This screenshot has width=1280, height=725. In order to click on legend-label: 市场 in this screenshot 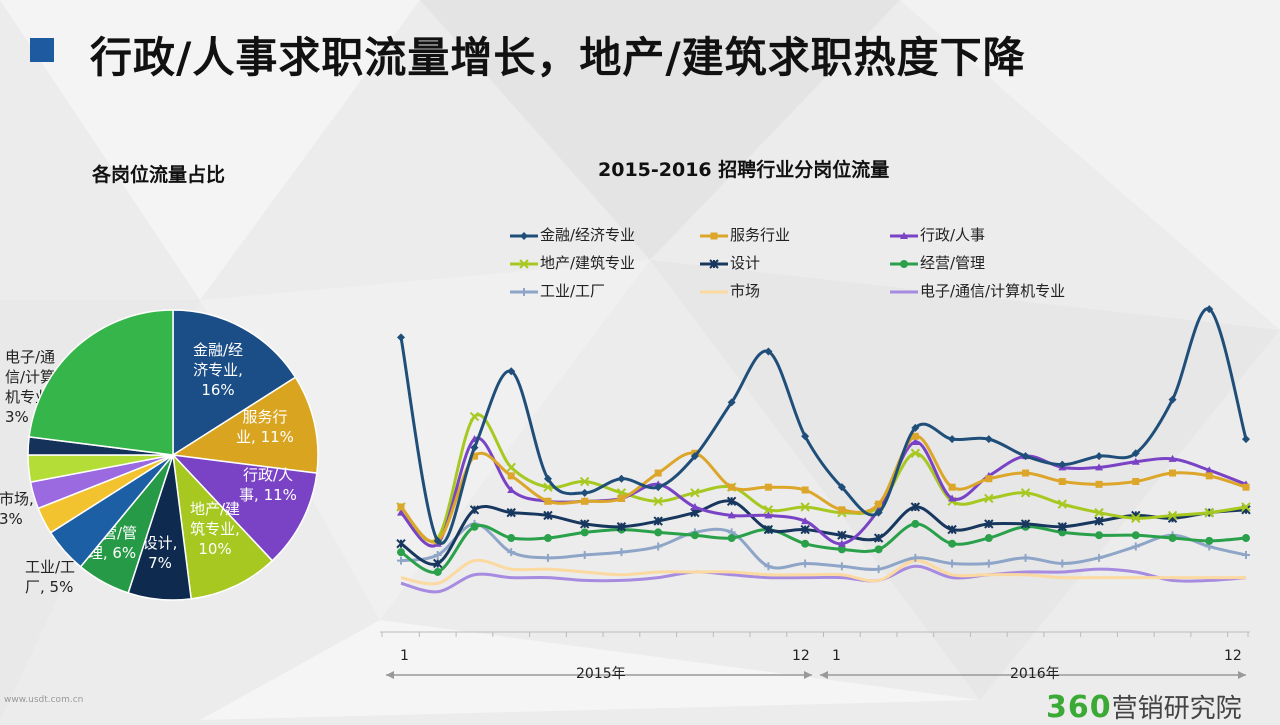, I will do `click(745, 291)`.